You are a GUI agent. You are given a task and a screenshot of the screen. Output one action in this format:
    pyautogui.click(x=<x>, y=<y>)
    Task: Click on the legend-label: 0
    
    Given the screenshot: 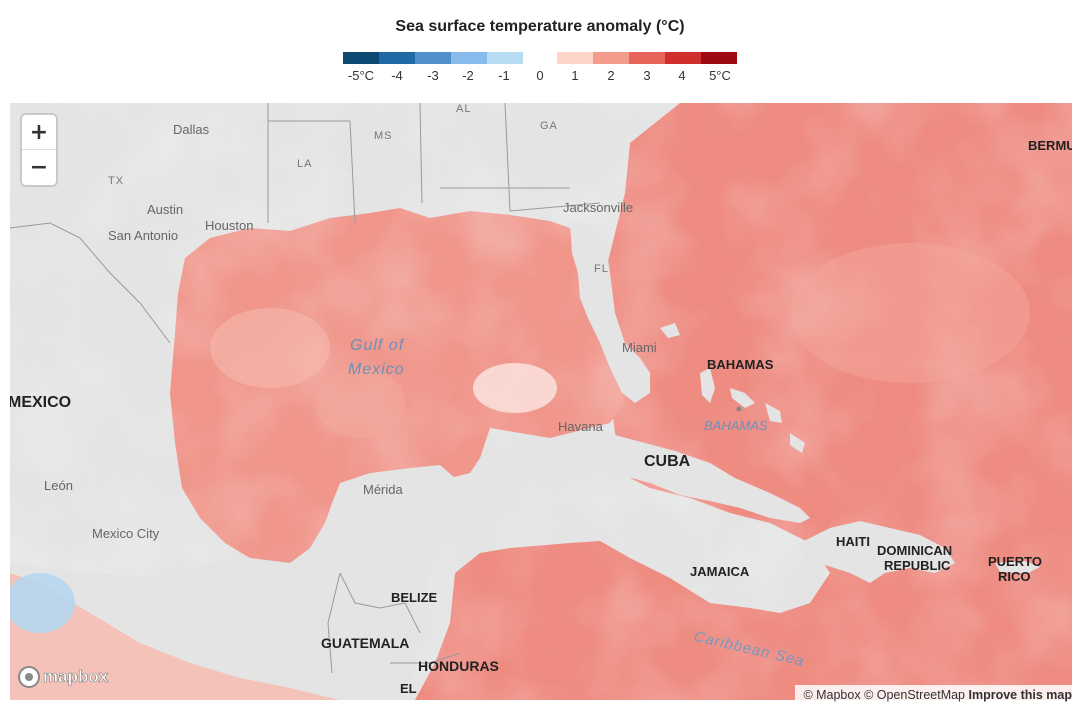 What is the action you would take?
    pyautogui.click(x=540, y=75)
    